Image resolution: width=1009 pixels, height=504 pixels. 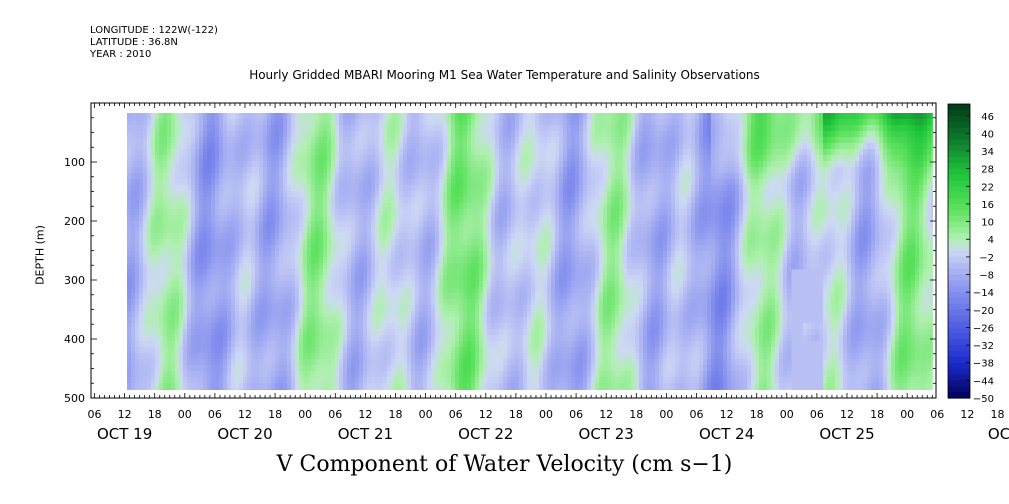 I want to click on x-axis-title: V Component of Water Velocity (cm s−1), so click(x=504, y=464).